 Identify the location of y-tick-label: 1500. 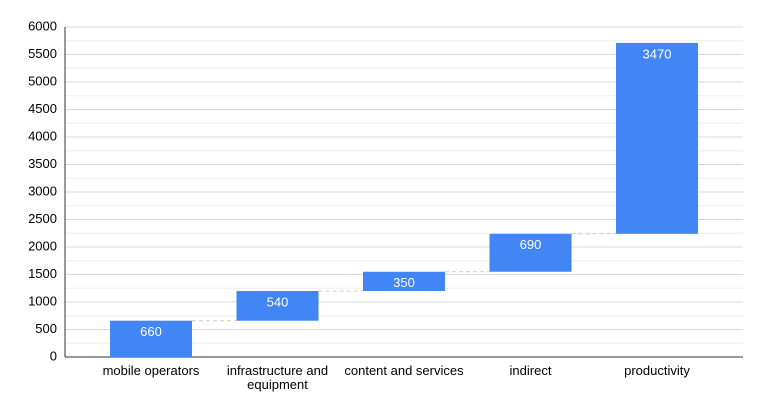
(42, 273).